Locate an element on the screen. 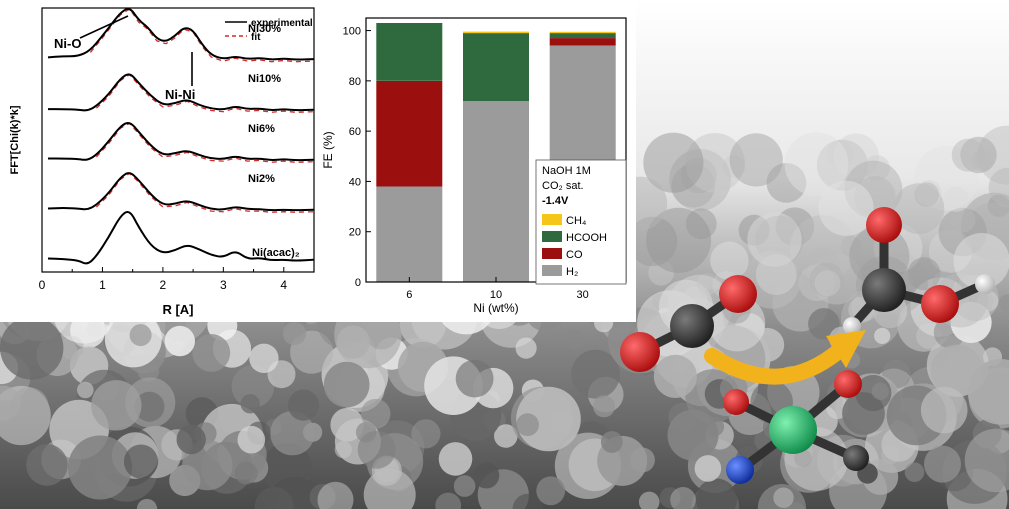 This screenshot has height=509, width=1009. exafs-plot-frame is located at coordinates (178, 140).